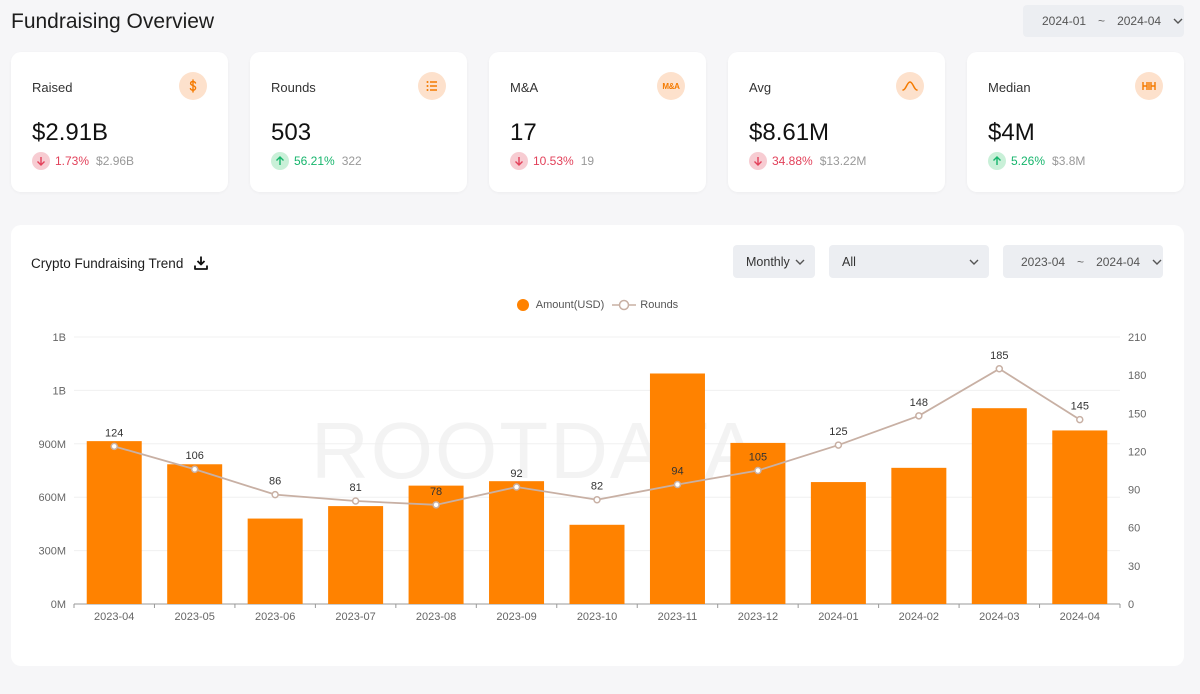 This screenshot has width=1200, height=694. What do you see at coordinates (1036, 161) in the screenshot?
I see `card-delta: 5.26% $3.8M` at bounding box center [1036, 161].